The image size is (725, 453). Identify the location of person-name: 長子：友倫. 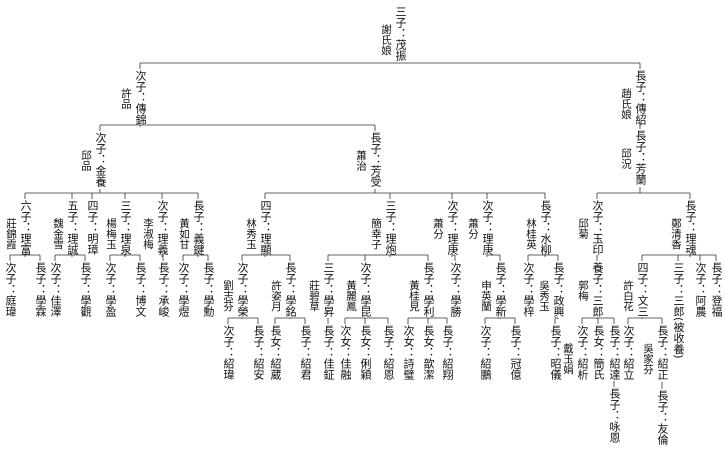
(662, 417).